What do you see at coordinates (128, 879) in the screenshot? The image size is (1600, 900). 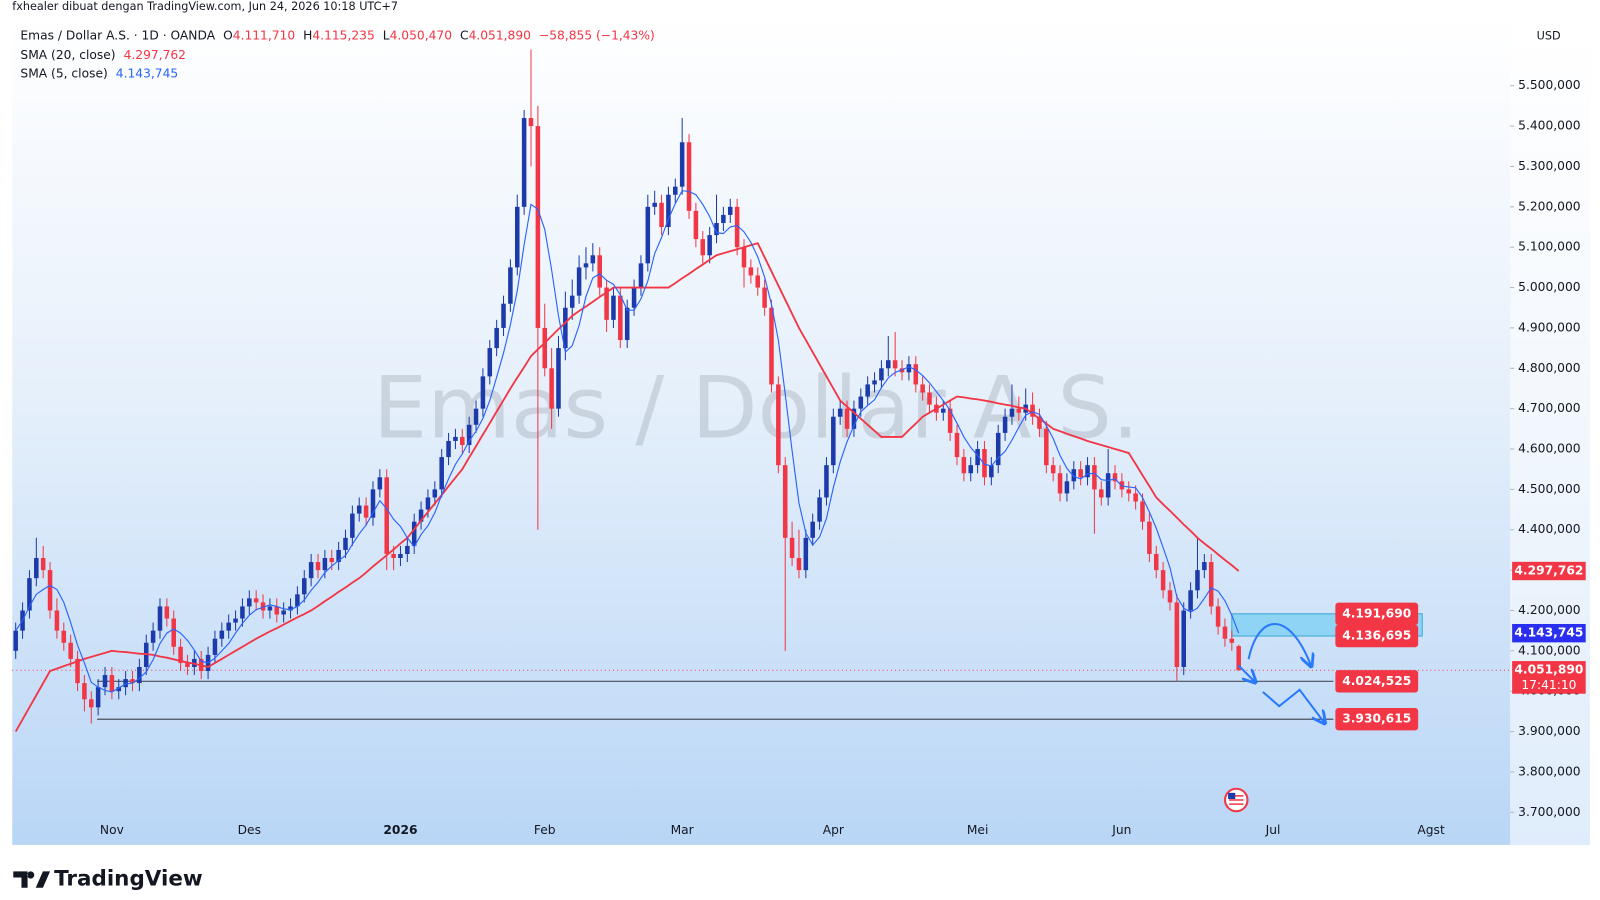 I see `logo-text: TradingView` at bounding box center [128, 879].